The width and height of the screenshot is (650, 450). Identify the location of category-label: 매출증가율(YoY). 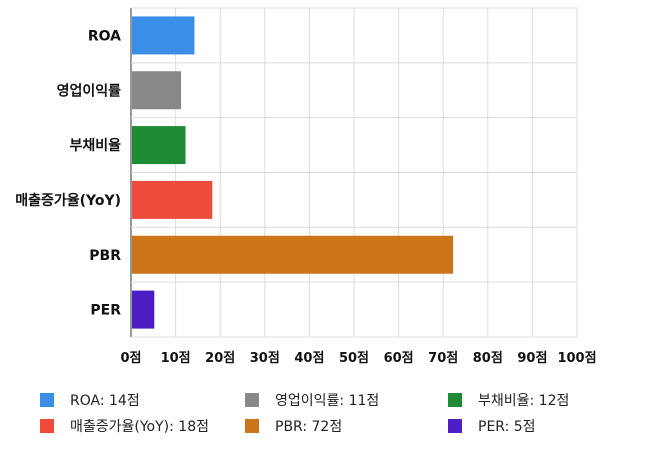
(68, 200).